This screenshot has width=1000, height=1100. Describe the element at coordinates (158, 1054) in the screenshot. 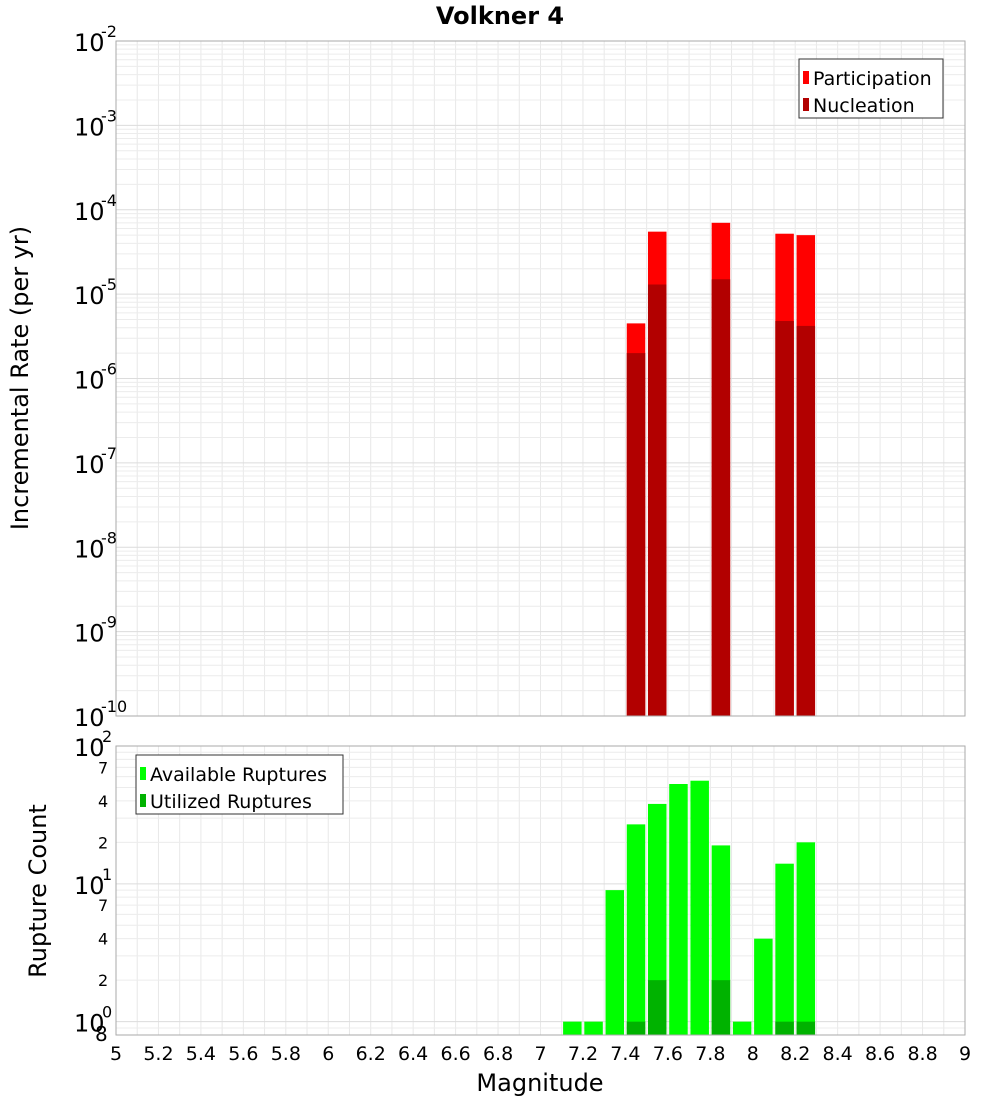

I see `x-tick-label: 5.2` at that location.